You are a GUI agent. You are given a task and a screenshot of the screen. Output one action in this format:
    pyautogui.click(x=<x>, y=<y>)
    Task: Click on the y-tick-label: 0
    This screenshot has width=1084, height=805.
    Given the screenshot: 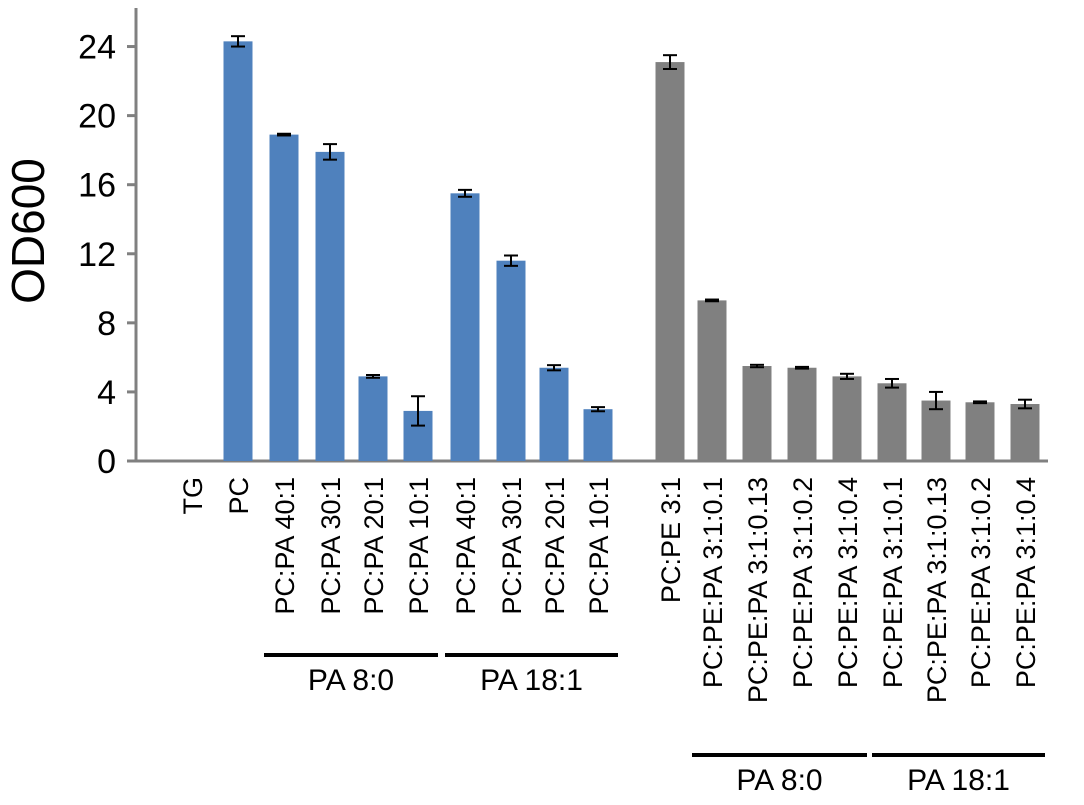 What is the action you would take?
    pyautogui.click(x=106, y=462)
    